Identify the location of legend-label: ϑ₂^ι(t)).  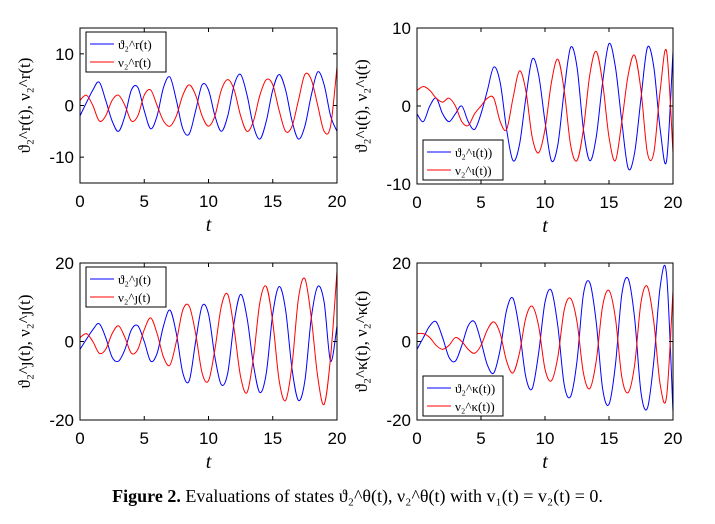
(473, 152).